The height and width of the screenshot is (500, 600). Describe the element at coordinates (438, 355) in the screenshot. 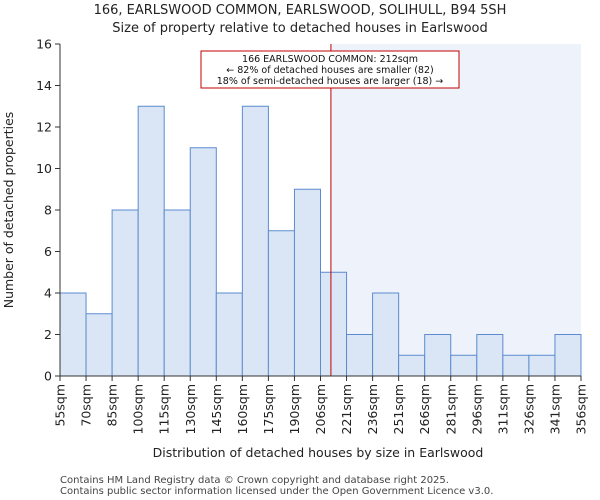

I see `bar-266sqm` at that location.